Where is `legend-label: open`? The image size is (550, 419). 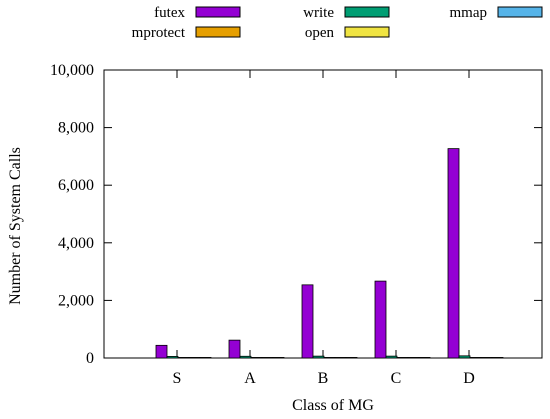
legend-label: open is located at coordinates (320, 33).